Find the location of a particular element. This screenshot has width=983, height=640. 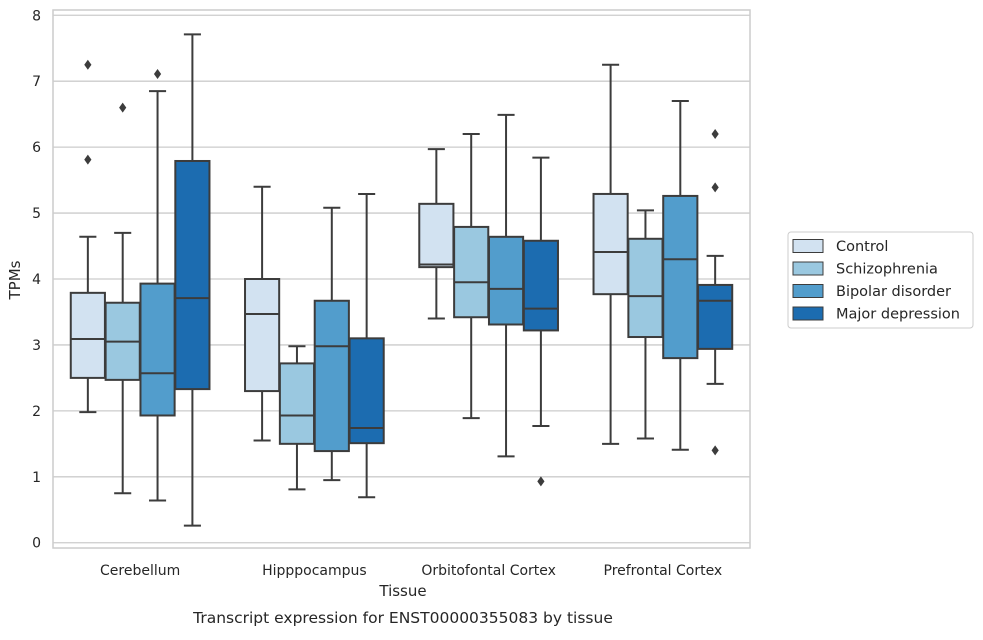

x-tick-label: Hipppocampus is located at coordinates (314, 571).